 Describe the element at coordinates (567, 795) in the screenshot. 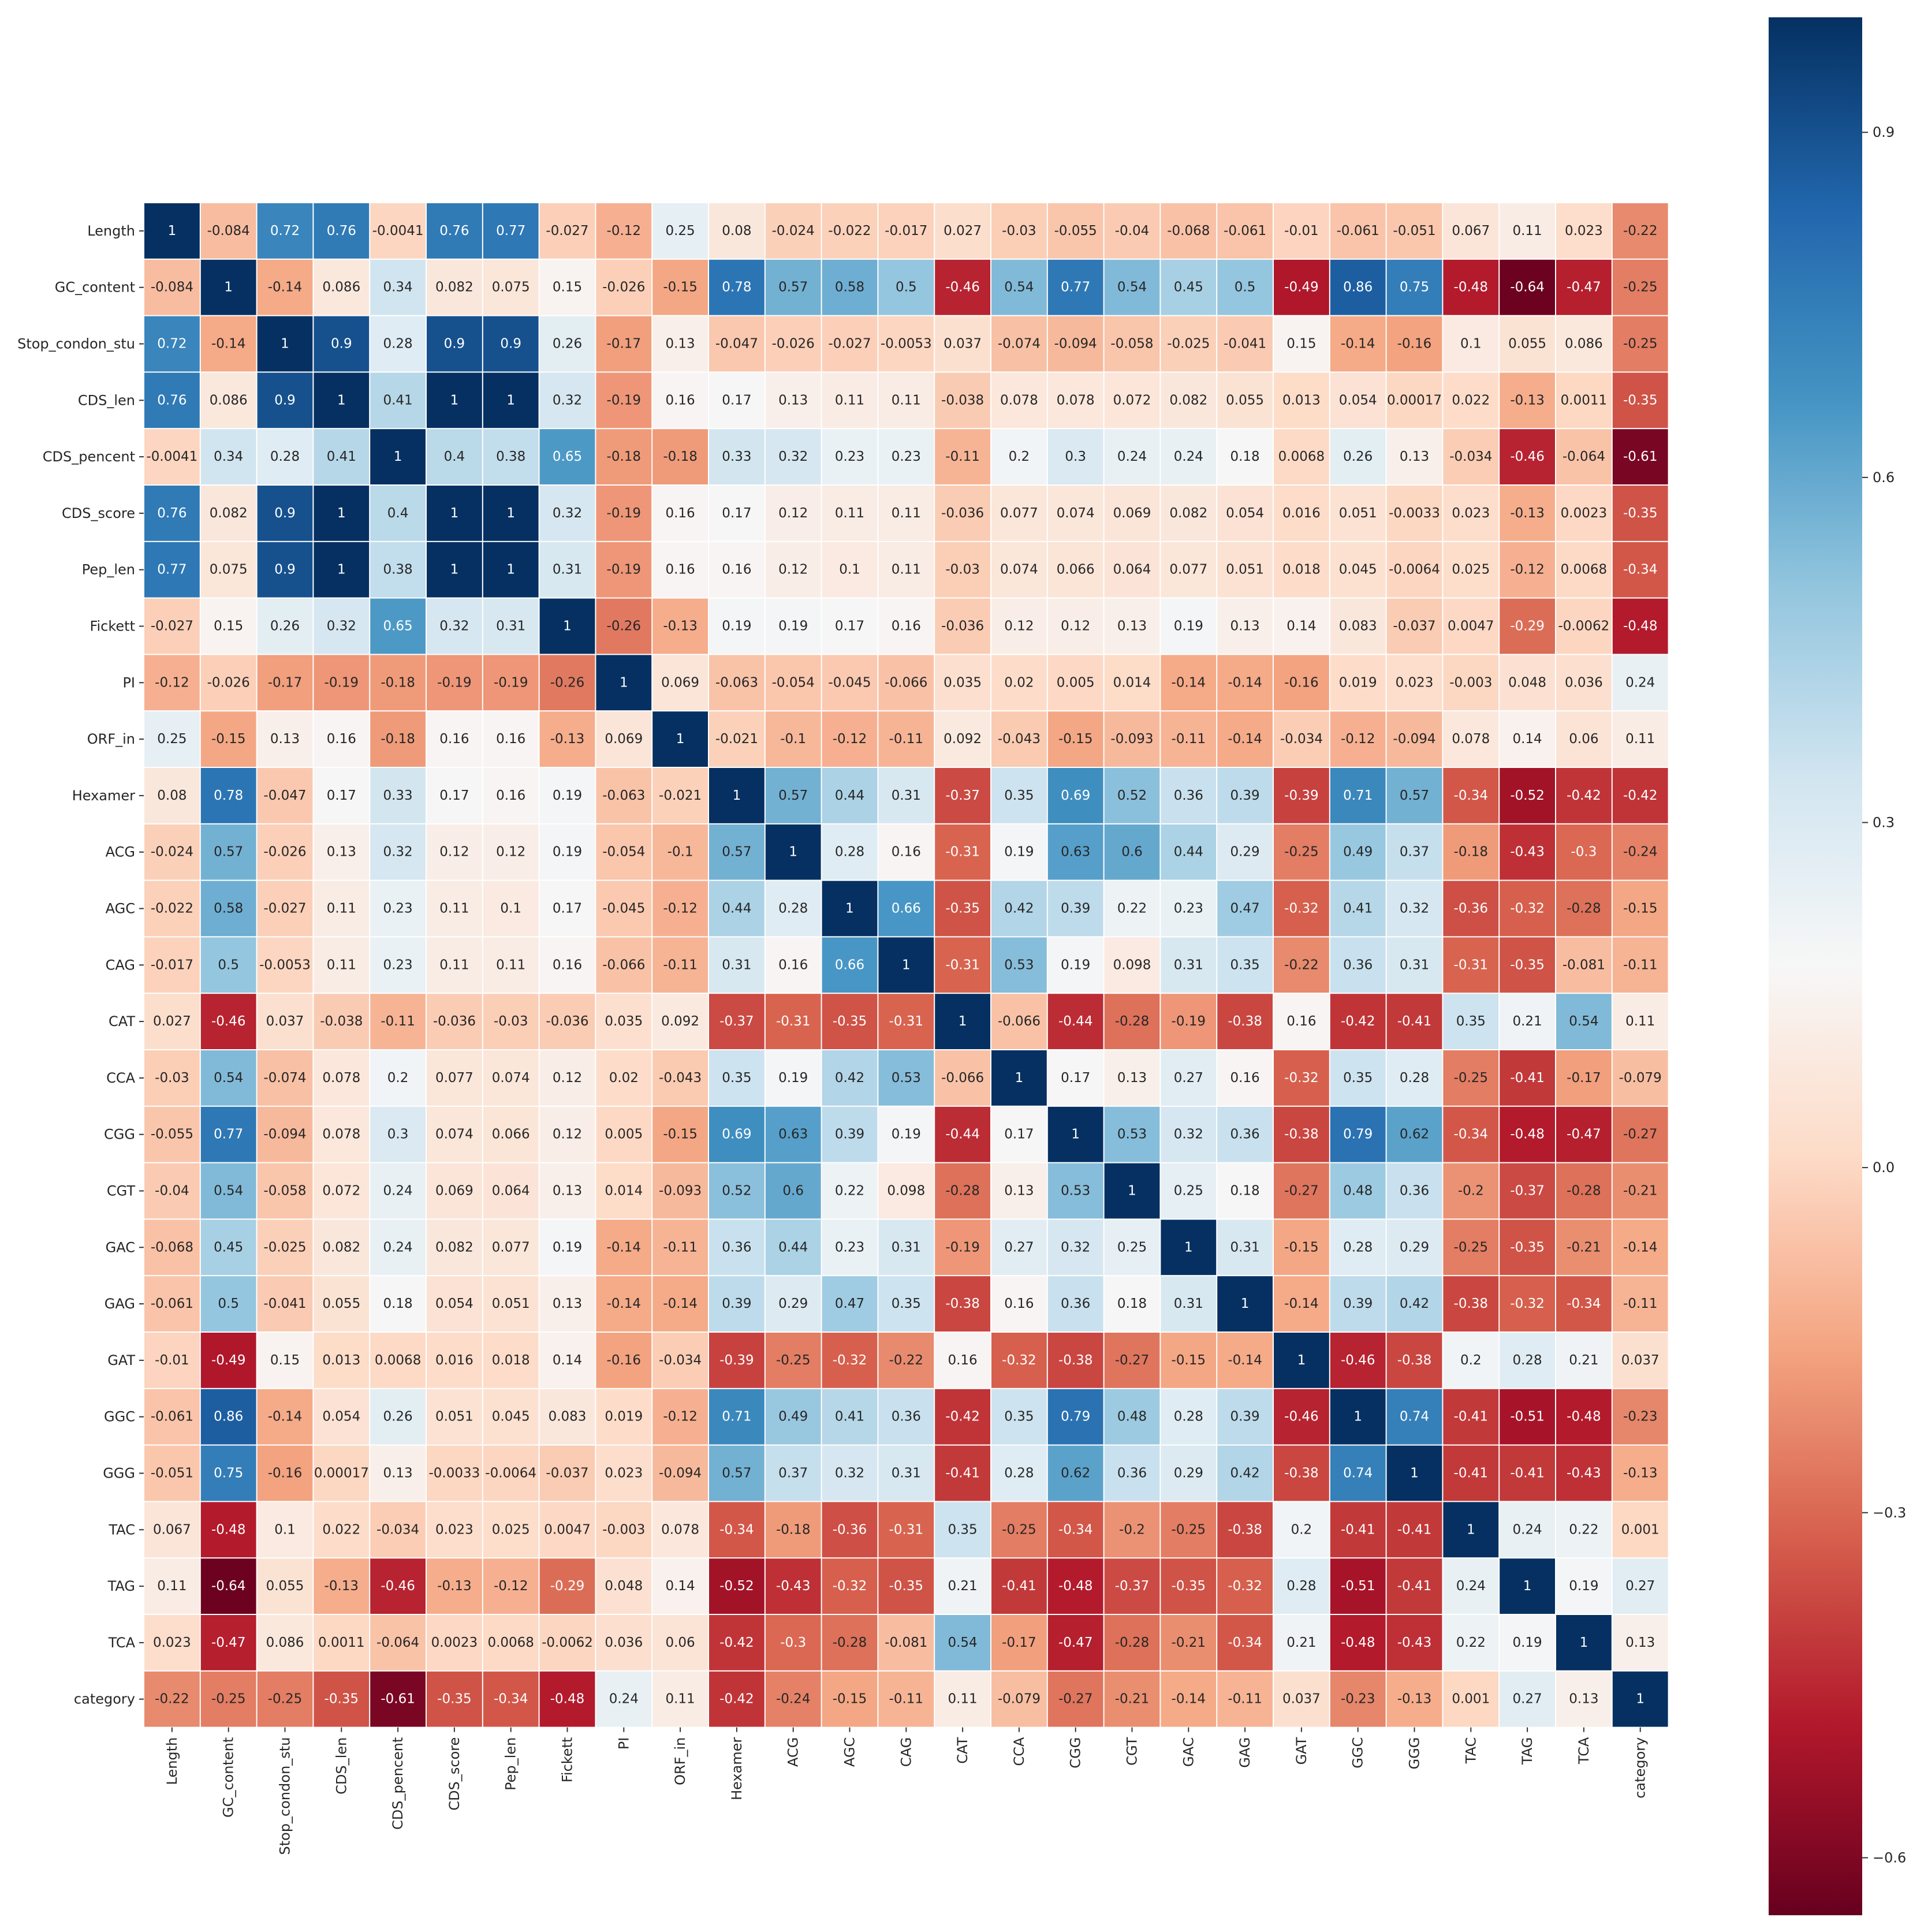

I see `cell-hexamer-fickett` at that location.